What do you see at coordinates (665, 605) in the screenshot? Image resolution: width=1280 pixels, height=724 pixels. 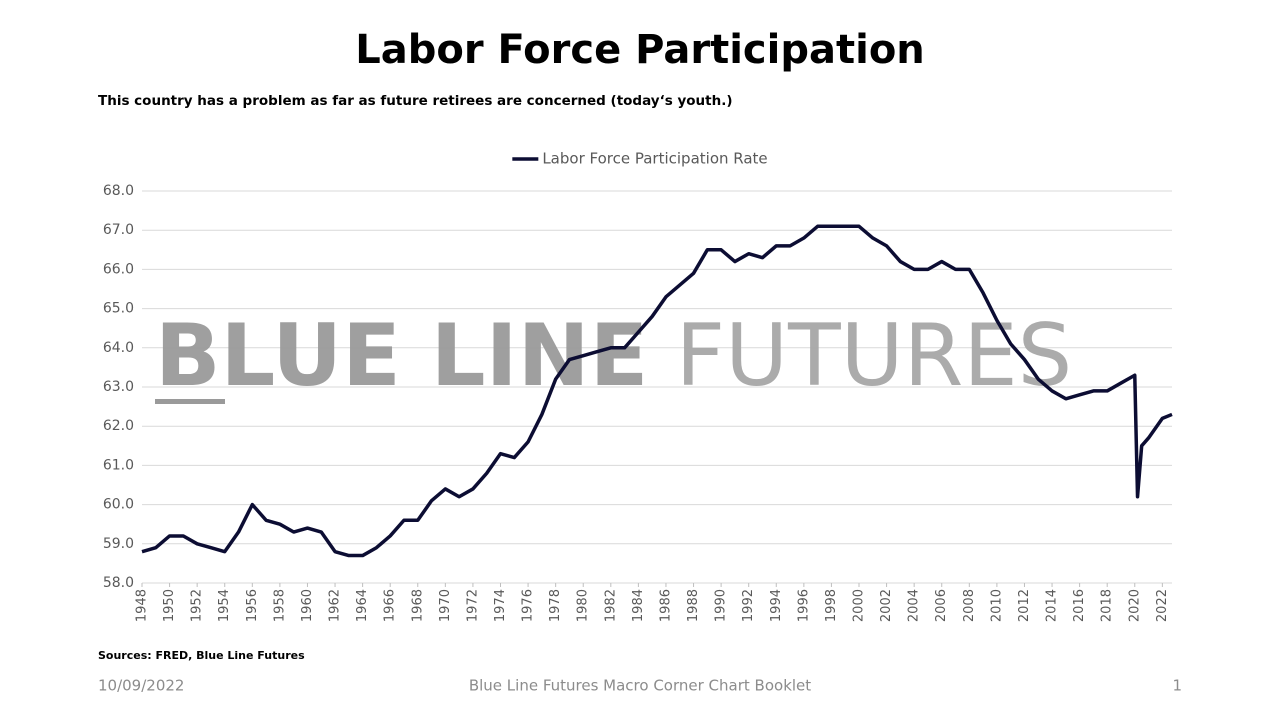 I see `x-tick-label: 1986` at bounding box center [665, 605].